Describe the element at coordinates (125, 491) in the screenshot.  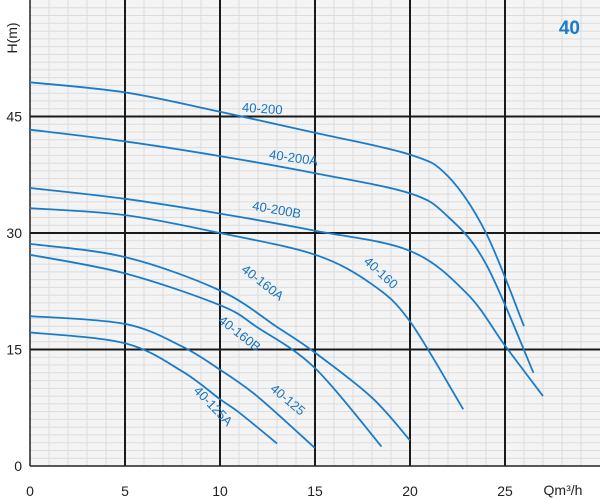
I see `x-tick-label: 5` at that location.